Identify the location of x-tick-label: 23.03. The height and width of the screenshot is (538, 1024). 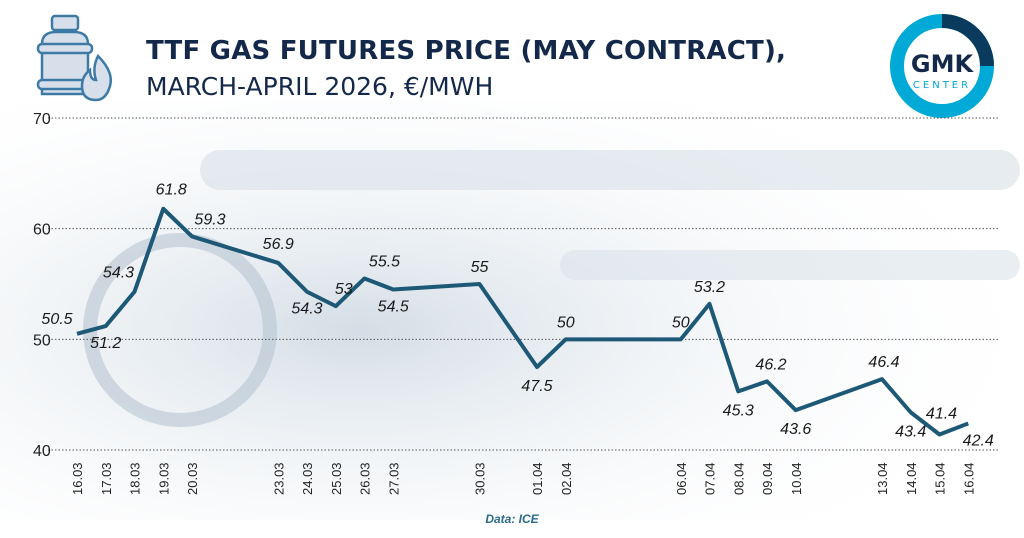
(278, 478).